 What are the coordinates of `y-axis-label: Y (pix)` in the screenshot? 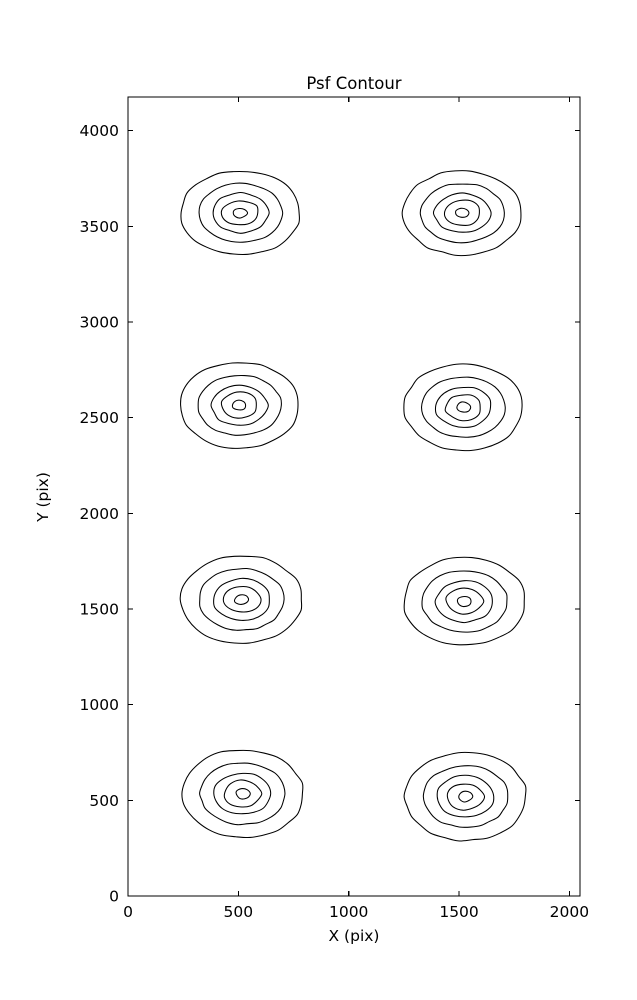 It's located at (43, 497).